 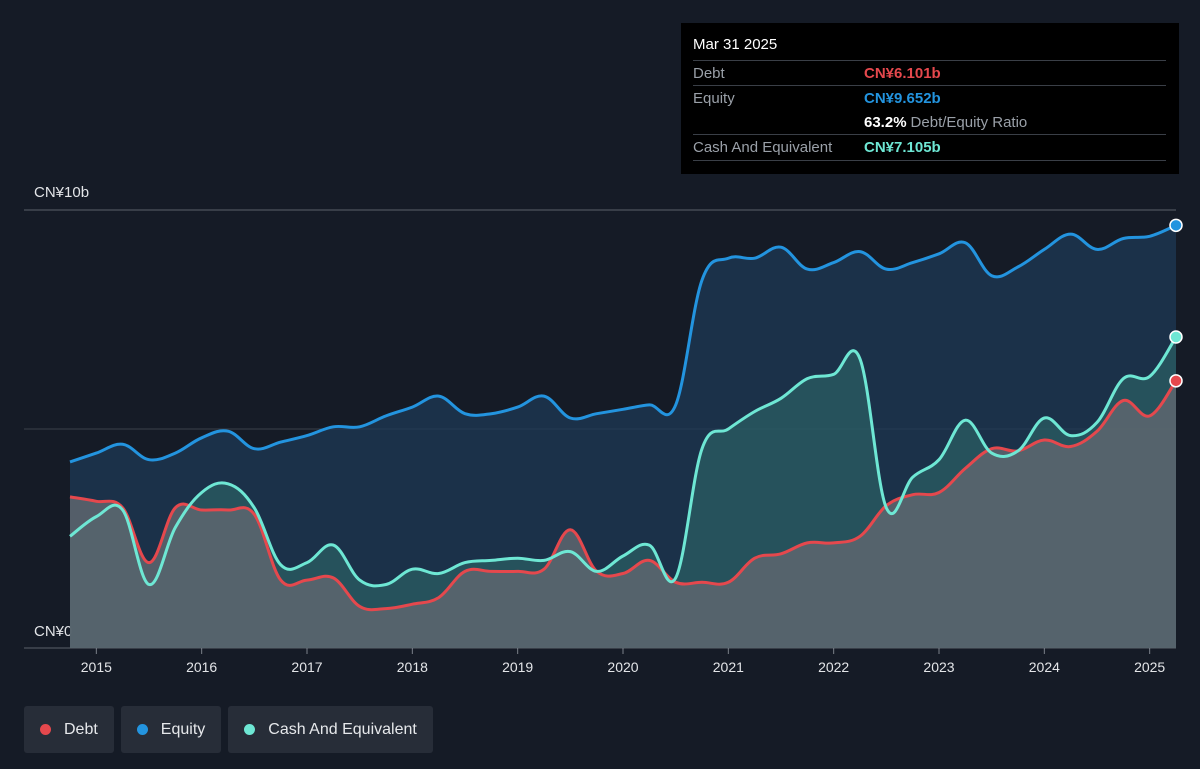 What do you see at coordinates (81, 729) in the screenshot?
I see `legend-debt-label: Debt` at bounding box center [81, 729].